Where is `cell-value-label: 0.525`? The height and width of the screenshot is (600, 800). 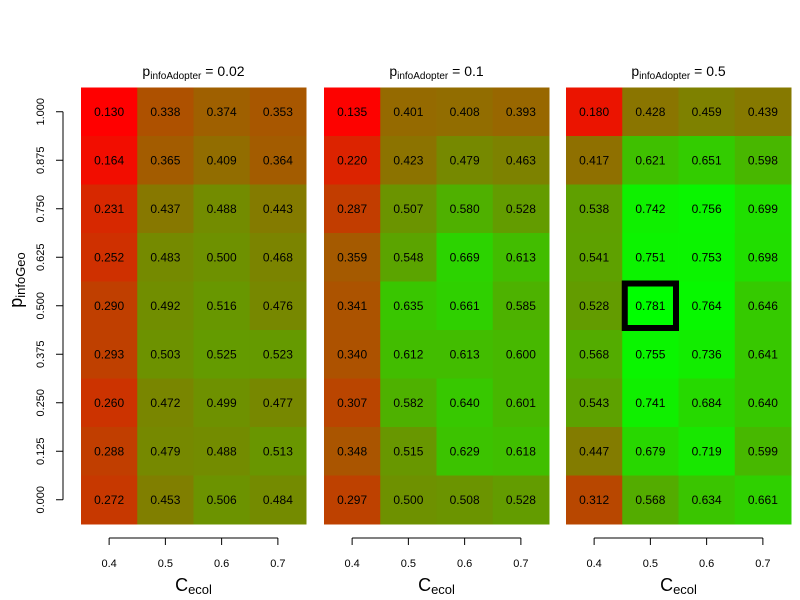 cell-value-label: 0.525 is located at coordinates (222, 354).